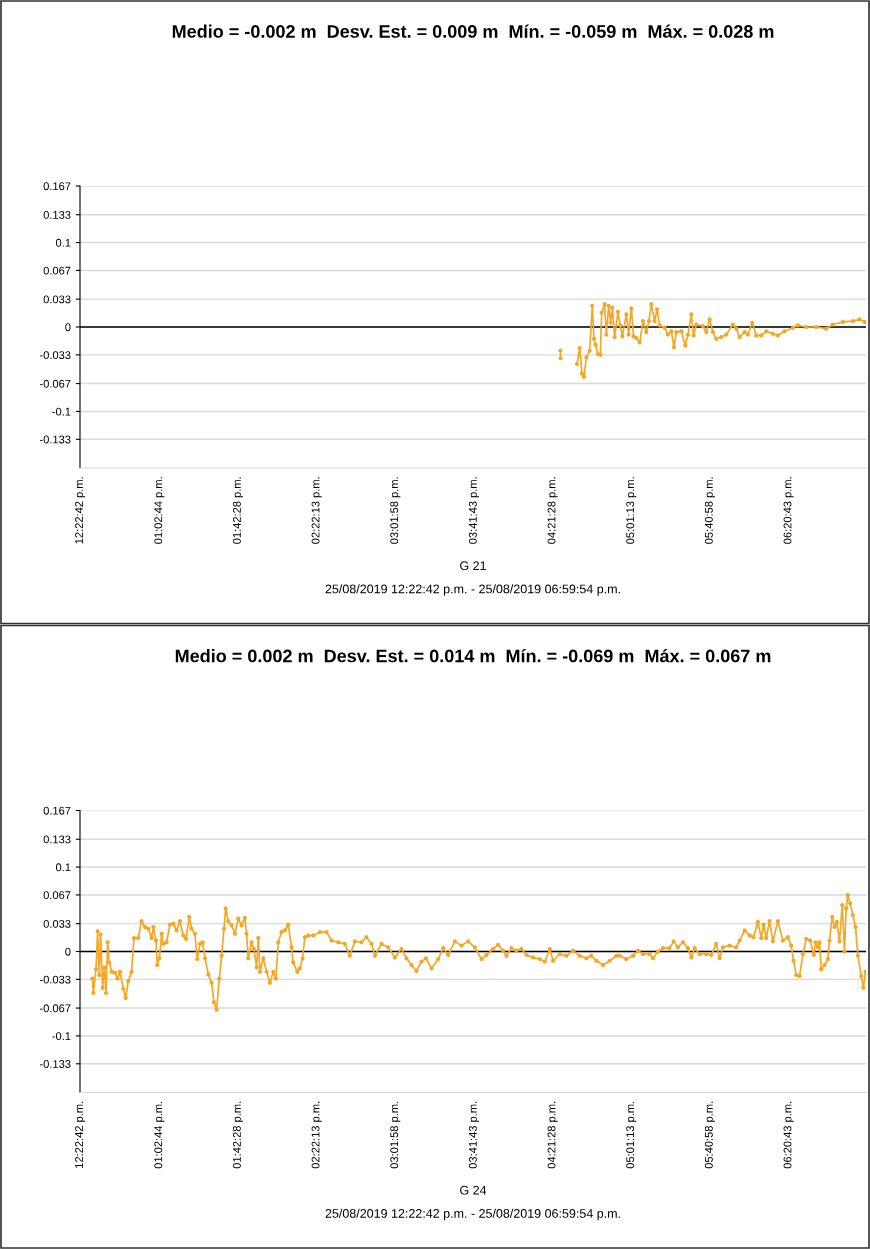 Image resolution: width=870 pixels, height=1249 pixels. What do you see at coordinates (473, 655) in the screenshot?
I see `chart-title: Medio = 0.002 m Desv. Est. = 0.014 m Mín. = -0.069 m Máx. = 0.067 m` at bounding box center [473, 655].